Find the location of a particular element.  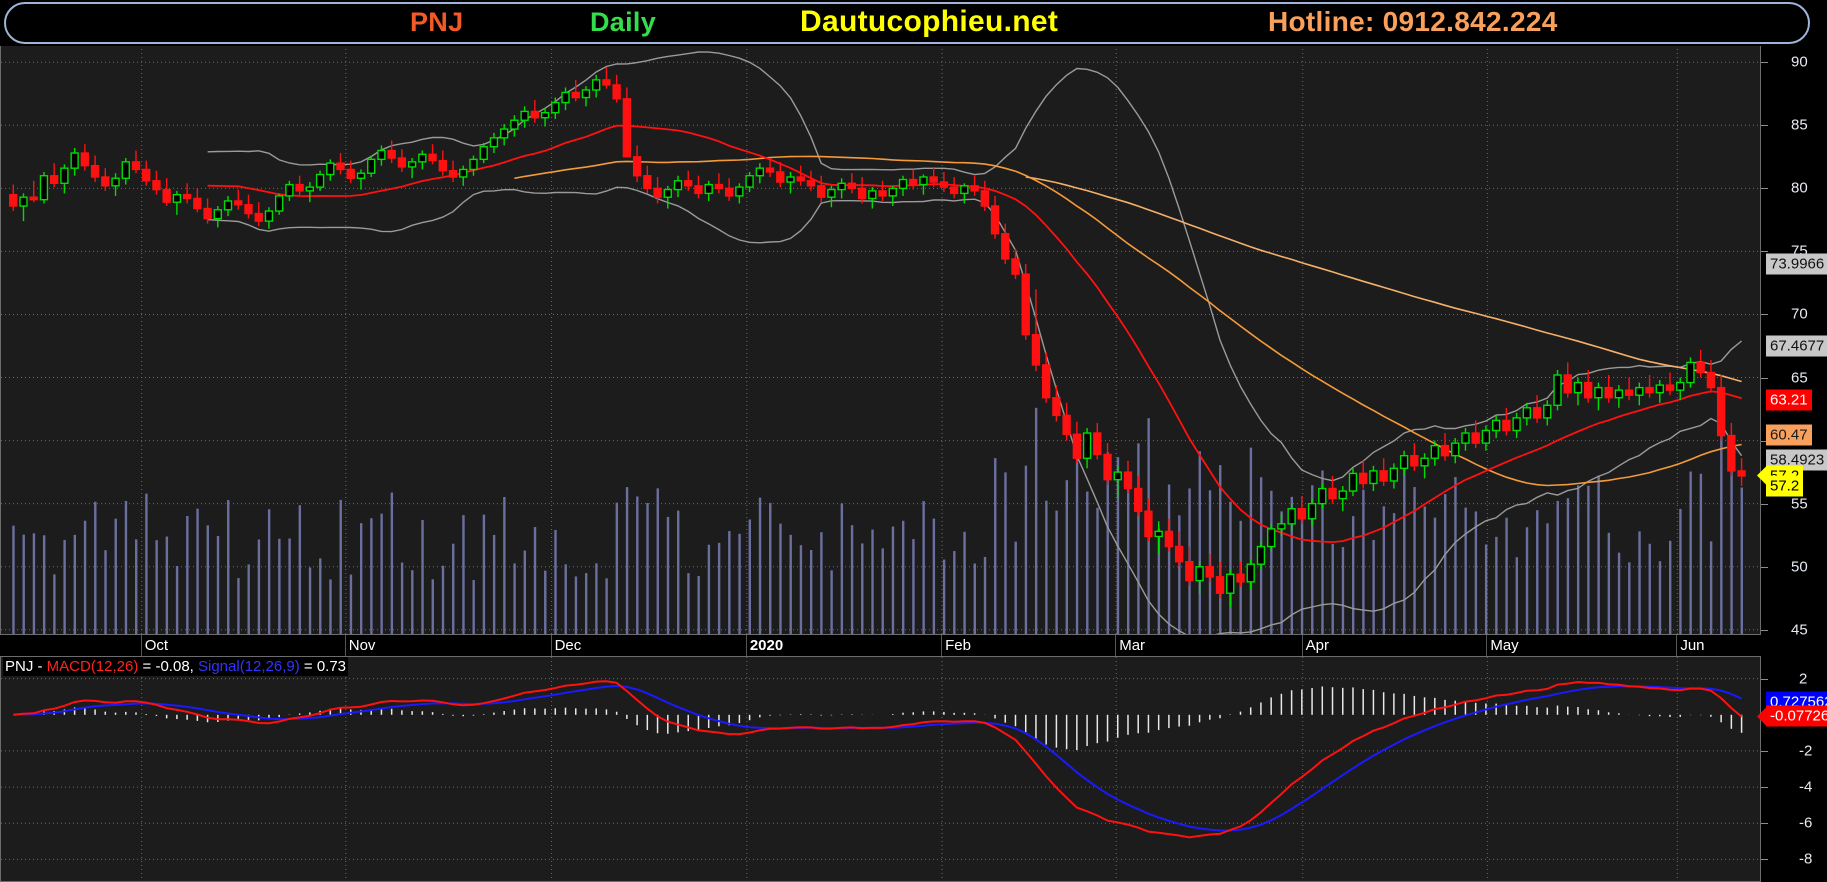

price-axis-label-55: 55 is located at coordinates (1799, 504).